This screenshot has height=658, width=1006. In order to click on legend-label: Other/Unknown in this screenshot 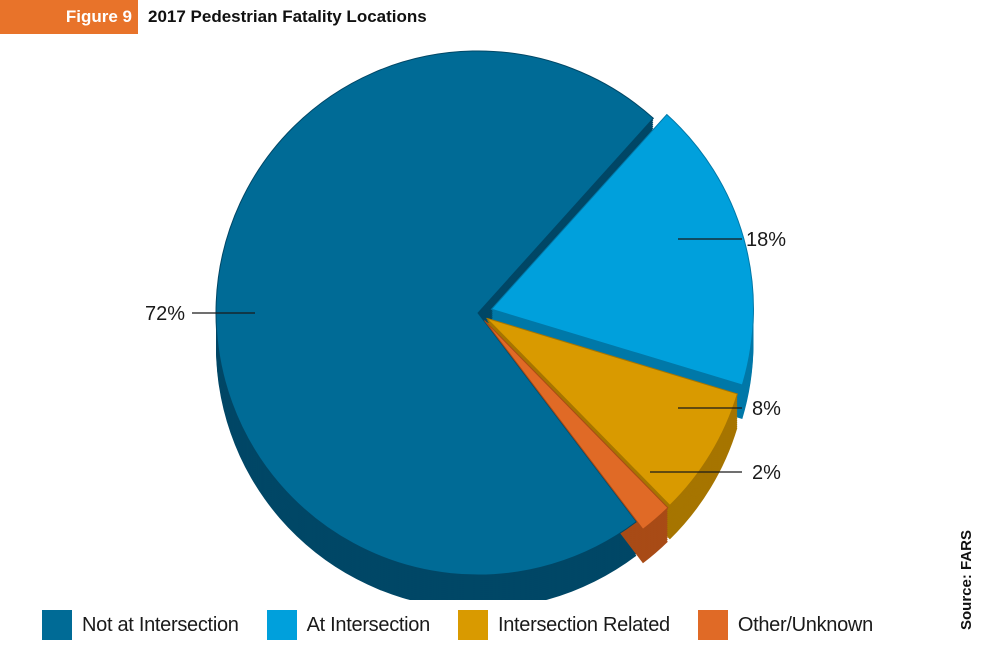, I will do `click(805, 624)`.